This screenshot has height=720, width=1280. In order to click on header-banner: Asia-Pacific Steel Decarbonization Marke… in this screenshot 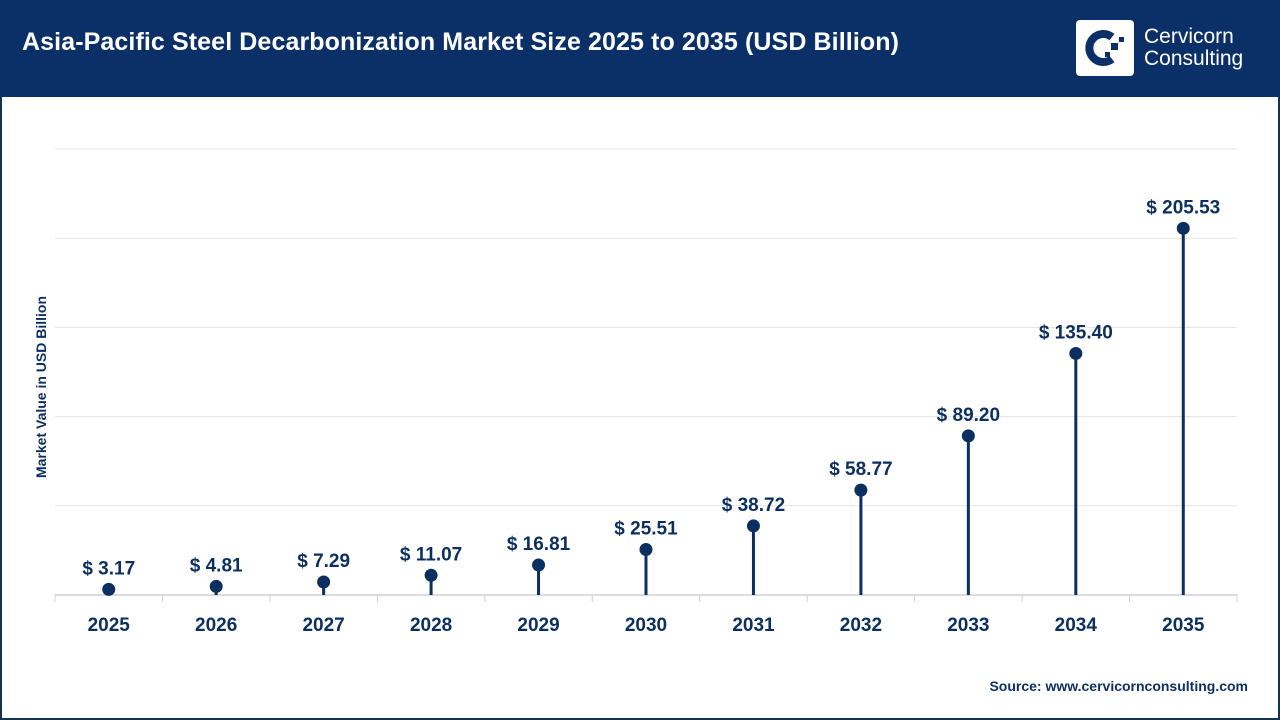, I will do `click(640, 48)`.